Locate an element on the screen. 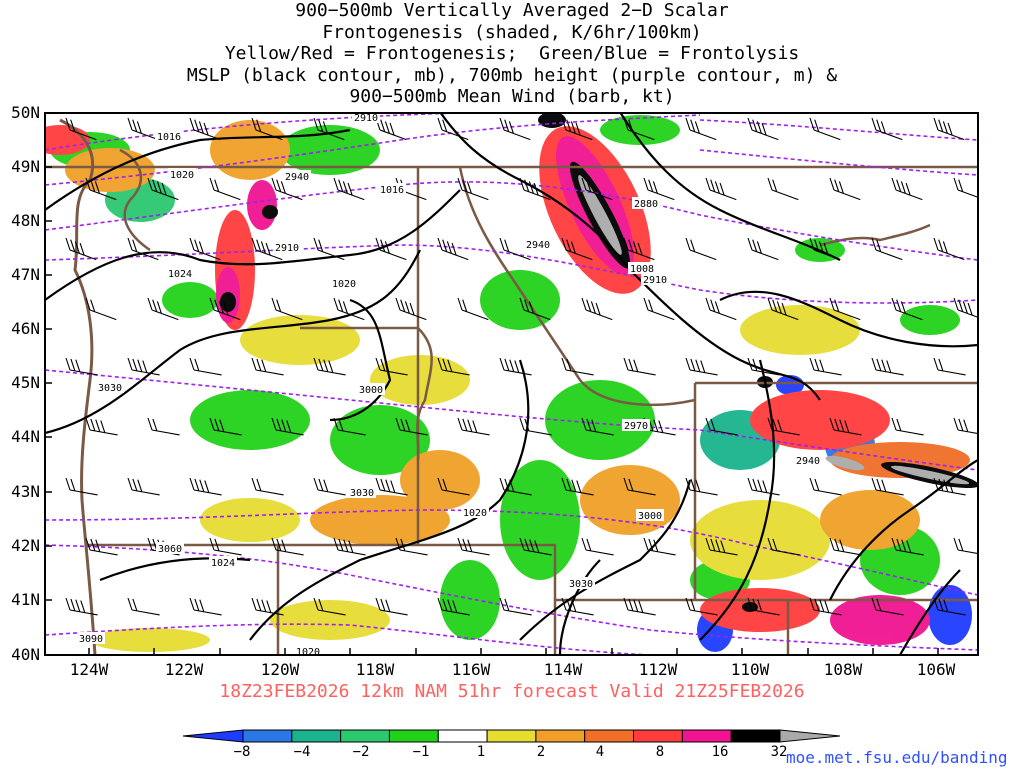 This screenshot has width=1024, height=768. svg-text: 1016 is located at coordinates (392, 190).